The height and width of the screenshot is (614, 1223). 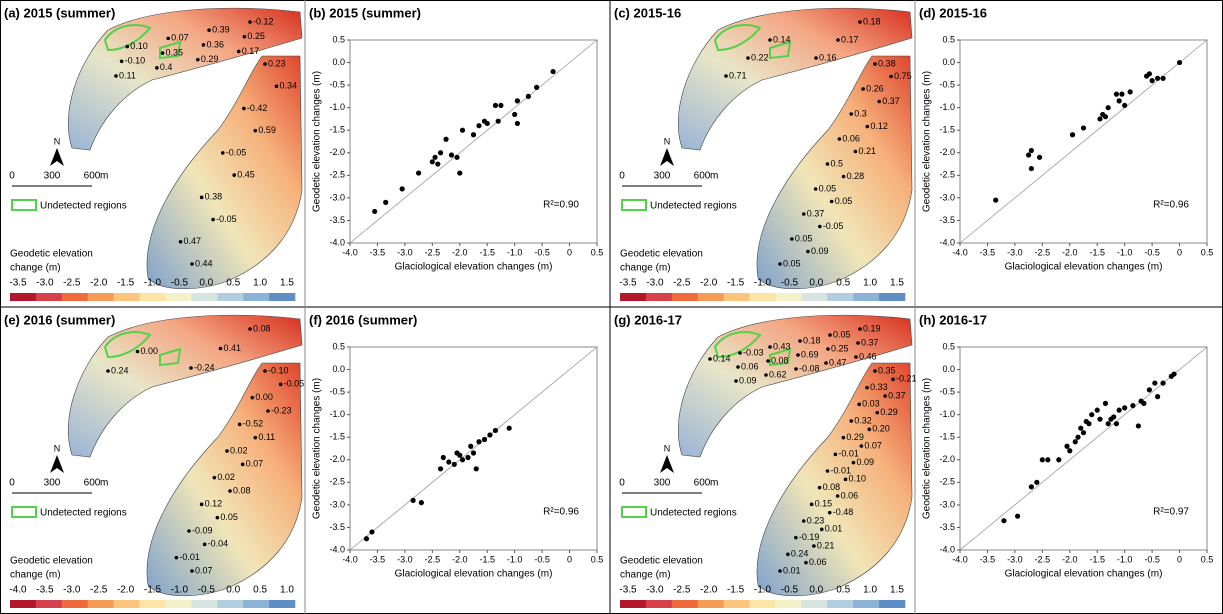 I want to click on x-tick-label: 0, so click(x=569, y=252).